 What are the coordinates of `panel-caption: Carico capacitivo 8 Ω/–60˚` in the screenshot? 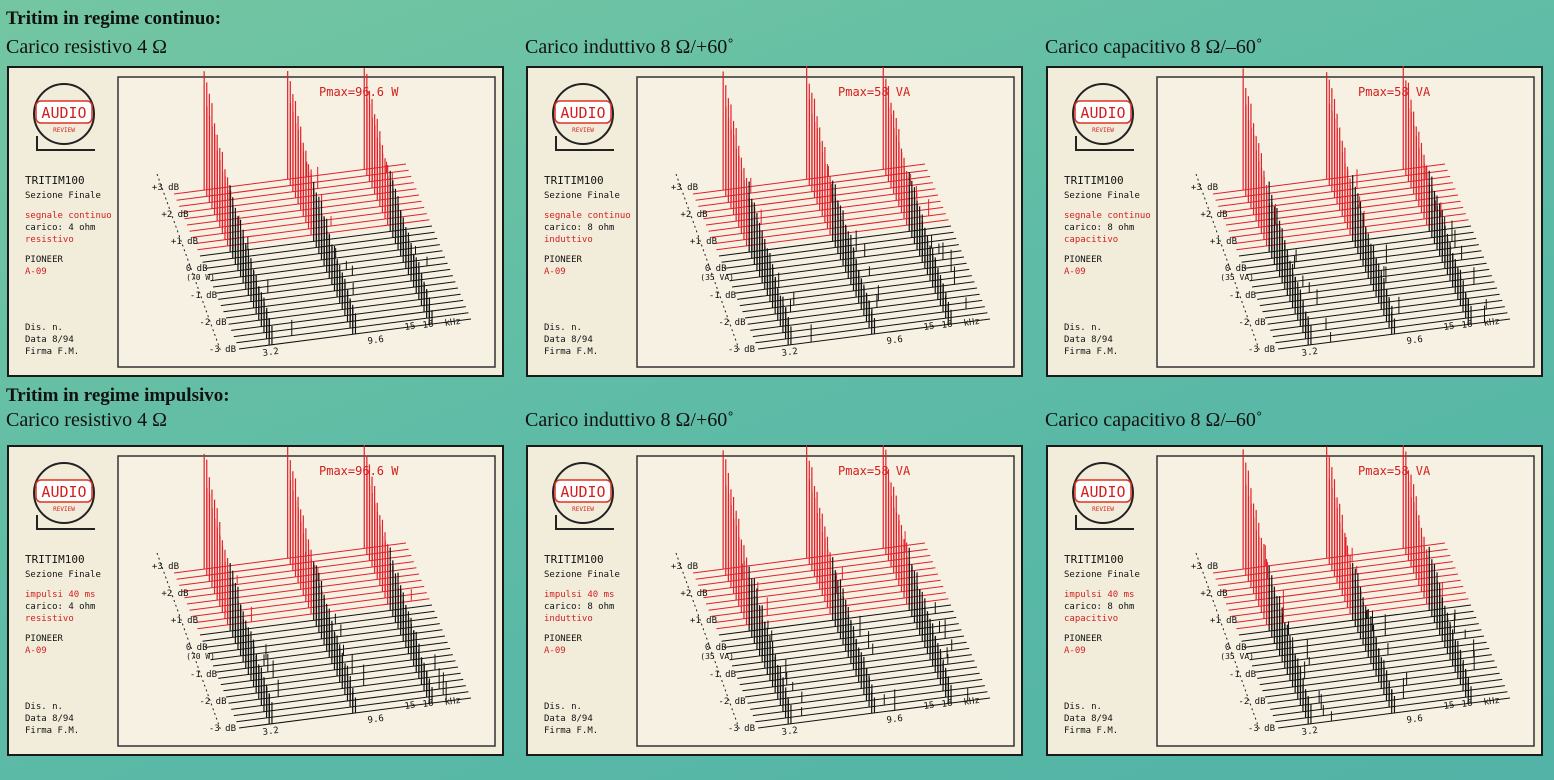 It's located at (1154, 47).